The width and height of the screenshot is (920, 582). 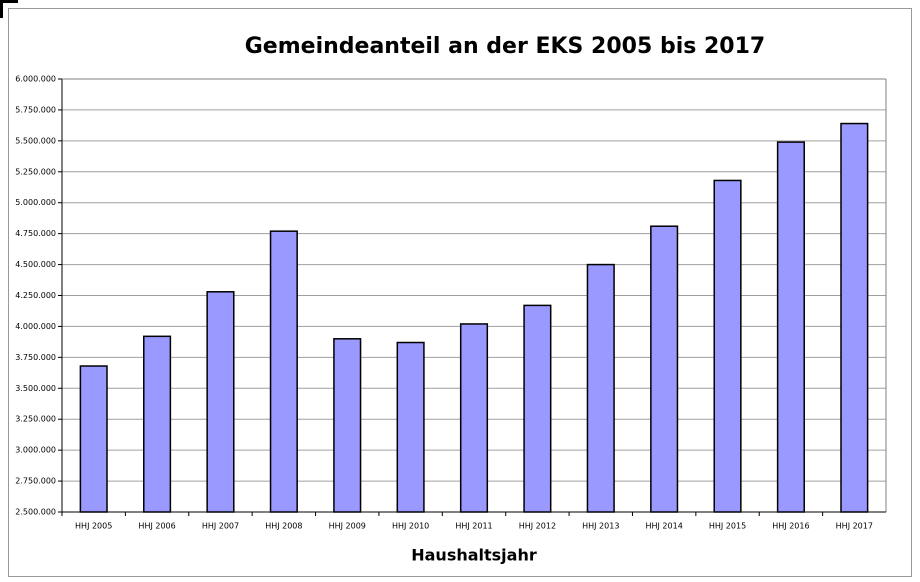 I want to click on y-tick-label: 2.750.000, so click(x=35, y=481).